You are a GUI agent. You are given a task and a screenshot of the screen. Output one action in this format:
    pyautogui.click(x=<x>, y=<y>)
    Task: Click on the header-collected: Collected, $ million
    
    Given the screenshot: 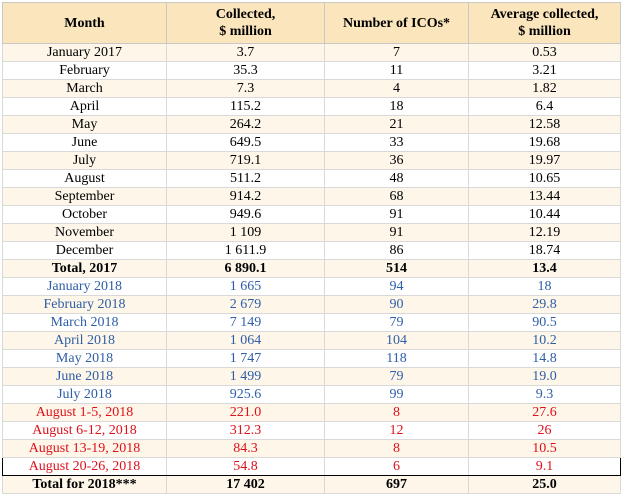 What is the action you would take?
    pyautogui.click(x=245, y=23)
    